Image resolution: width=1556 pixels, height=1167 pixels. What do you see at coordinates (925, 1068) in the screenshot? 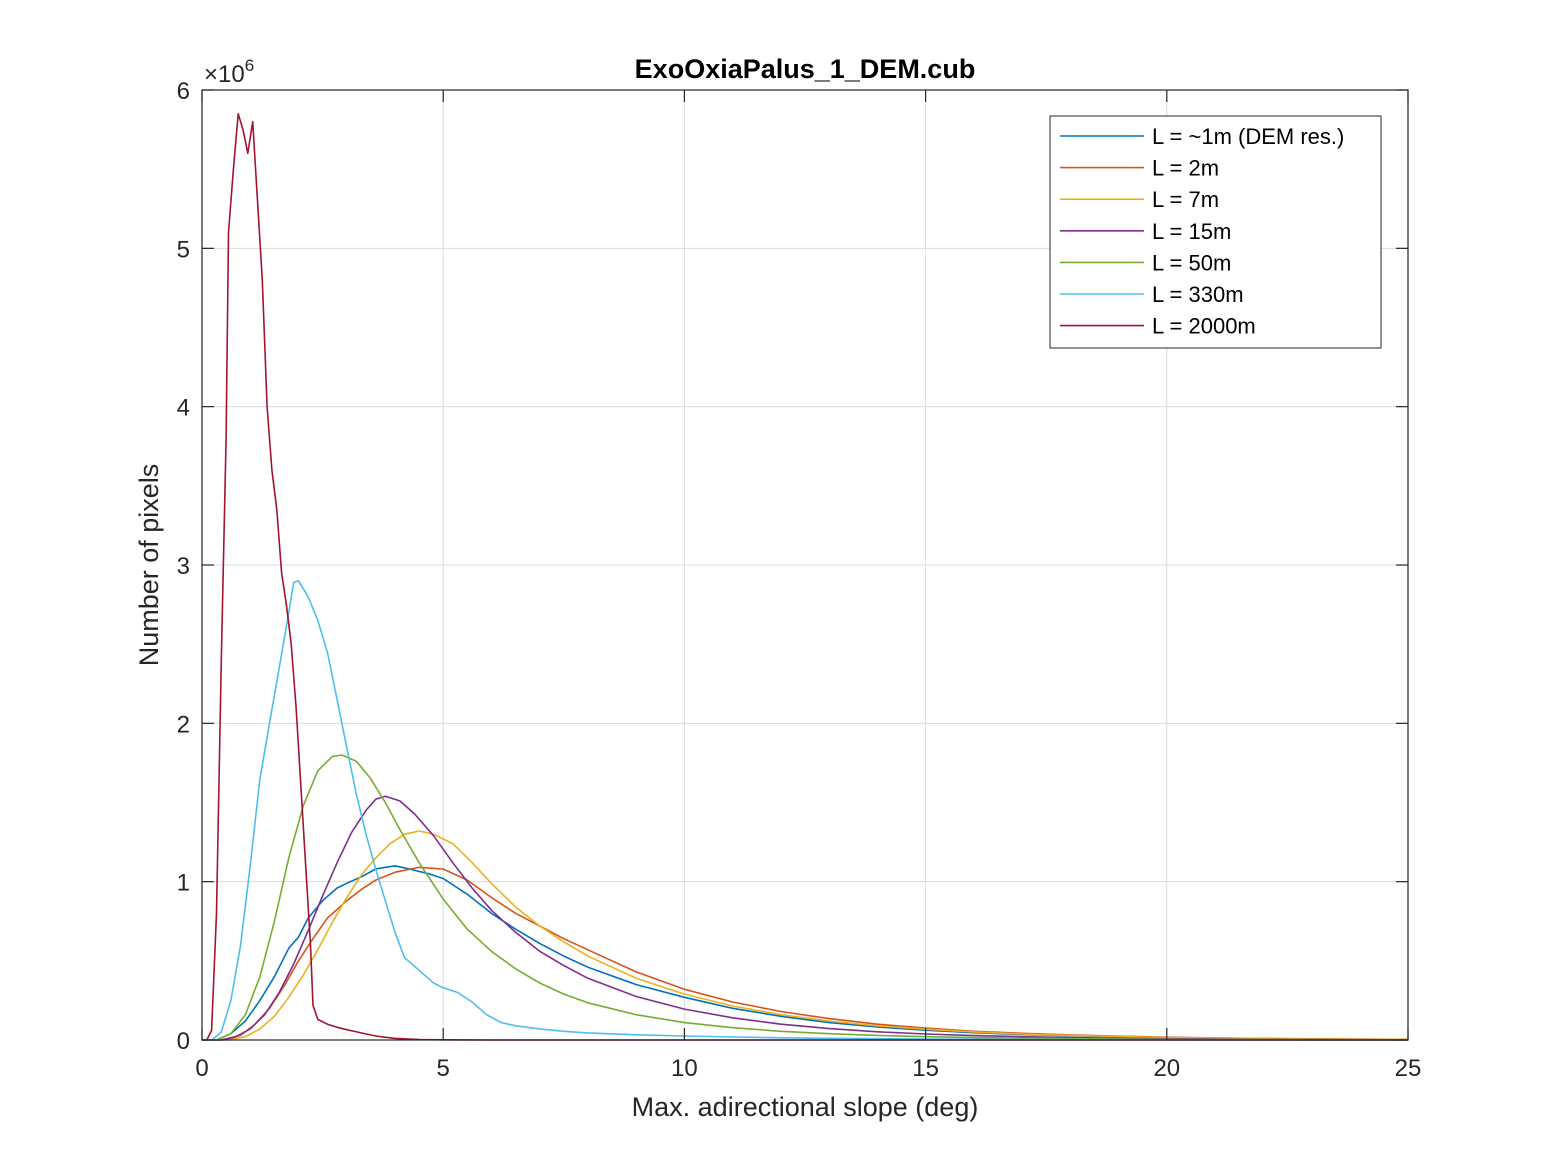
I see `x-tick-label: 15` at bounding box center [925, 1068].